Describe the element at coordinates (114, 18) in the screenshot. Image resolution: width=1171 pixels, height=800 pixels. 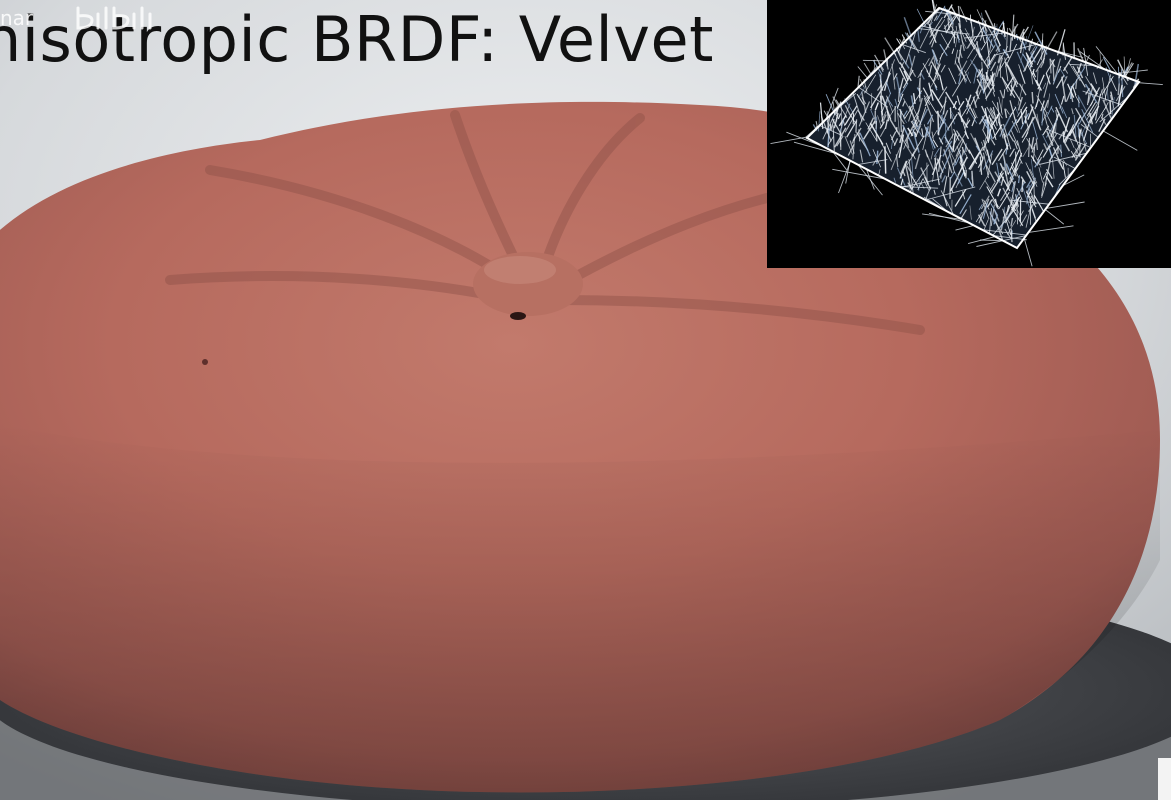
I see `bilibili-logo-icon` at that location.